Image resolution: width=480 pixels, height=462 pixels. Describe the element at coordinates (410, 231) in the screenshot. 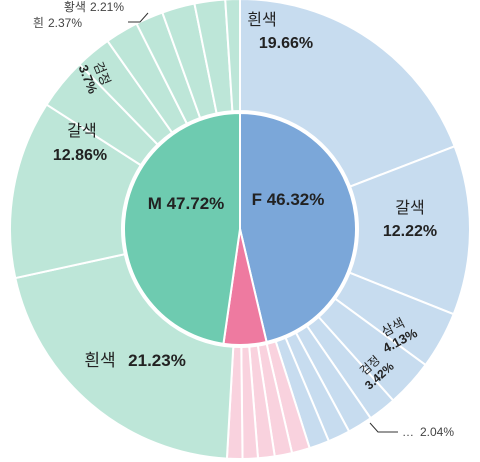

I see `label-f-brown-pct: 12.22%` at that location.